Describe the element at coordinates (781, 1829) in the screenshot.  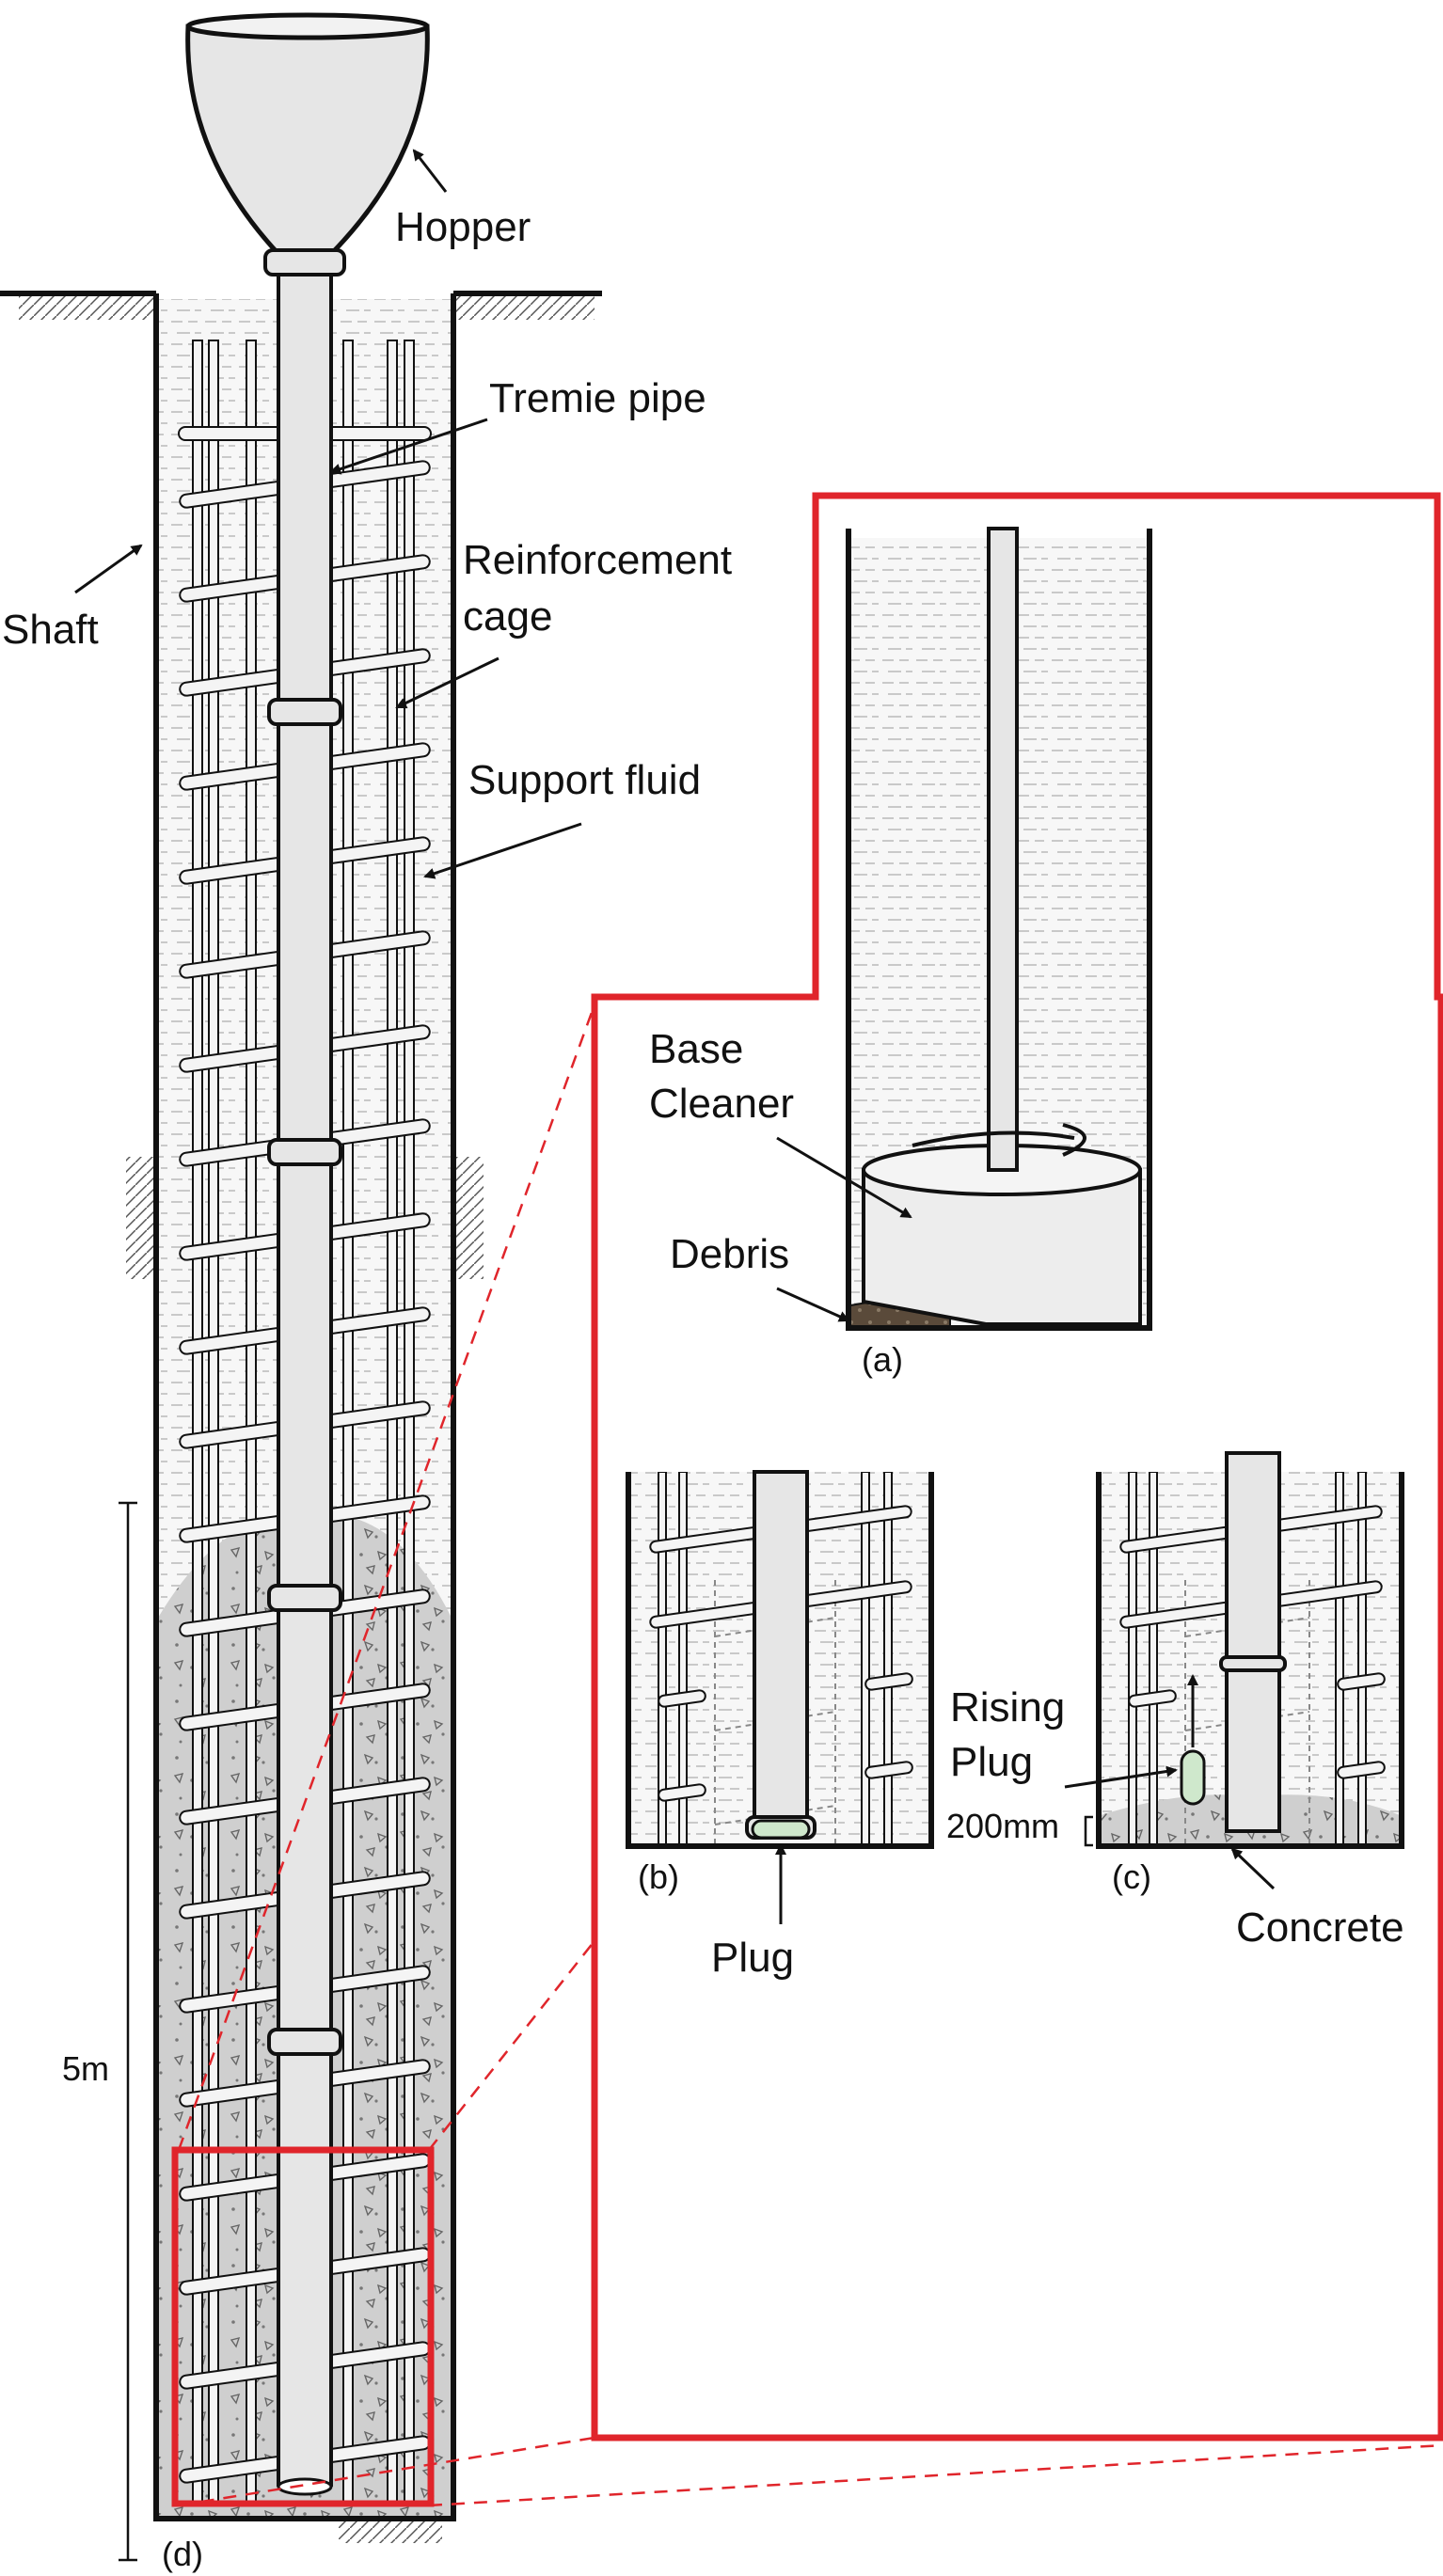
I see `plug-shape` at that location.